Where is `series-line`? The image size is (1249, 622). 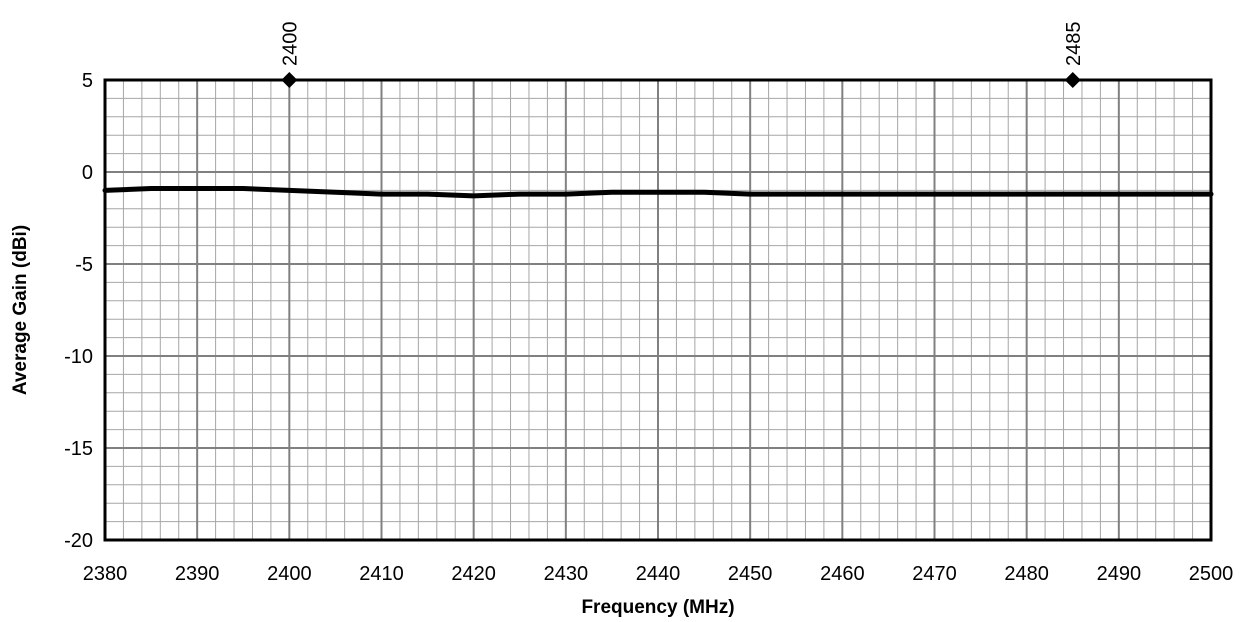
series-line is located at coordinates (658, 192).